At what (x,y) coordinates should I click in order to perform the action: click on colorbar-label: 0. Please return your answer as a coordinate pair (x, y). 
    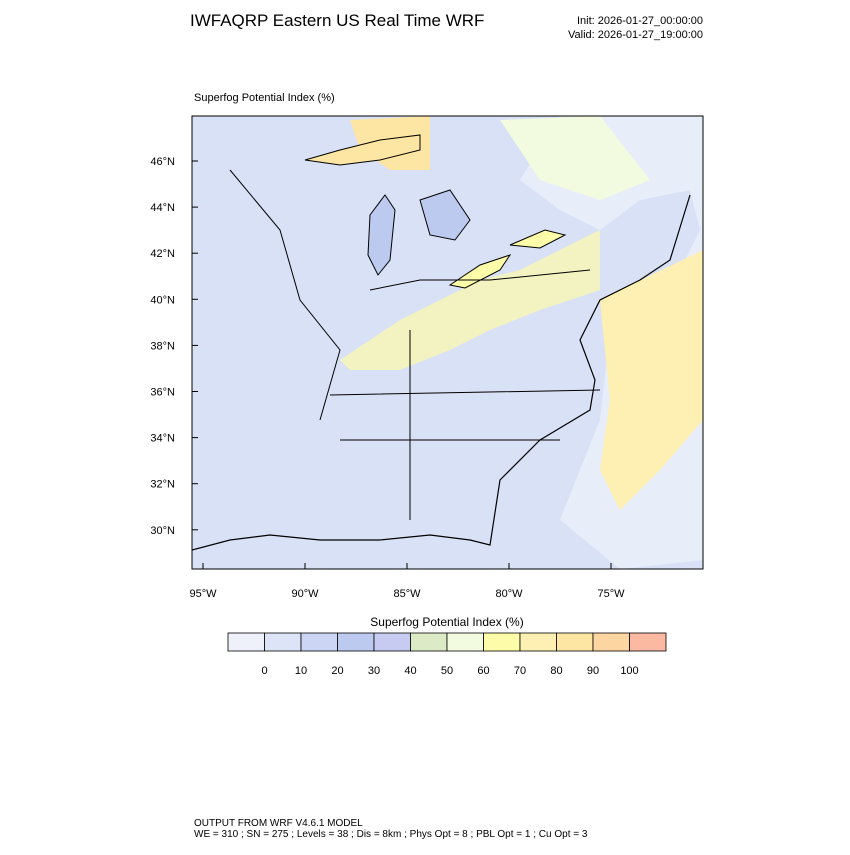
    Looking at the image, I should click on (264, 671).